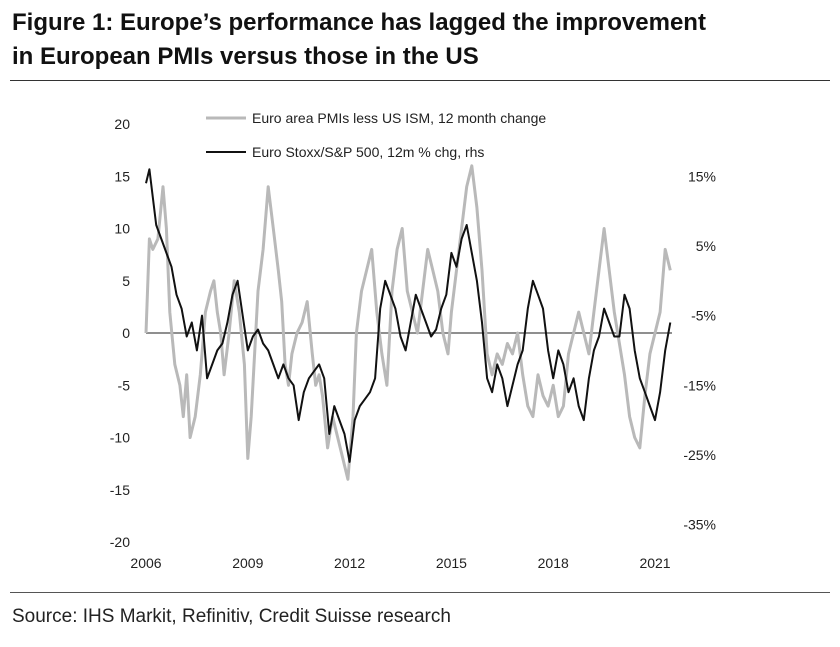 Image resolution: width=840 pixels, height=647 pixels. What do you see at coordinates (349, 563) in the screenshot?
I see `x-axis-tick-label: 2012` at bounding box center [349, 563].